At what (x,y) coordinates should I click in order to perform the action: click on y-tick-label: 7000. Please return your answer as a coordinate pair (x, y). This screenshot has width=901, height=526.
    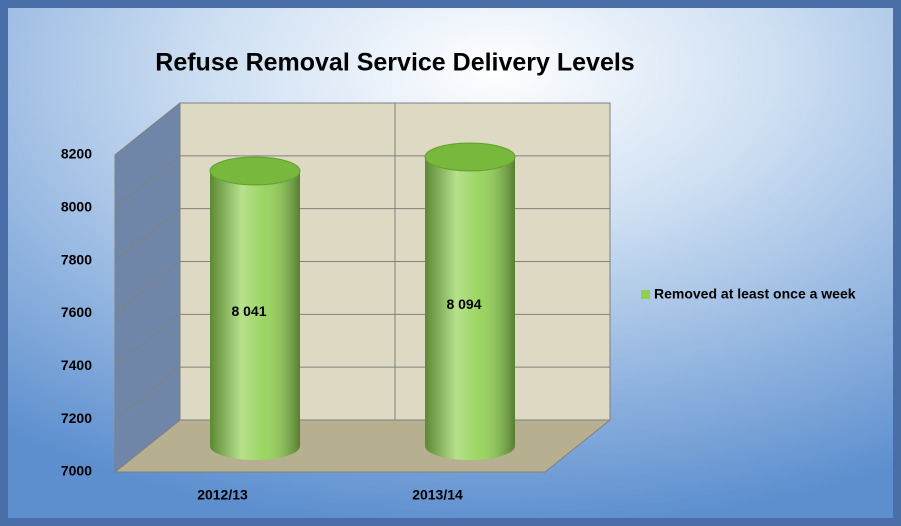
    Looking at the image, I should click on (76, 471).